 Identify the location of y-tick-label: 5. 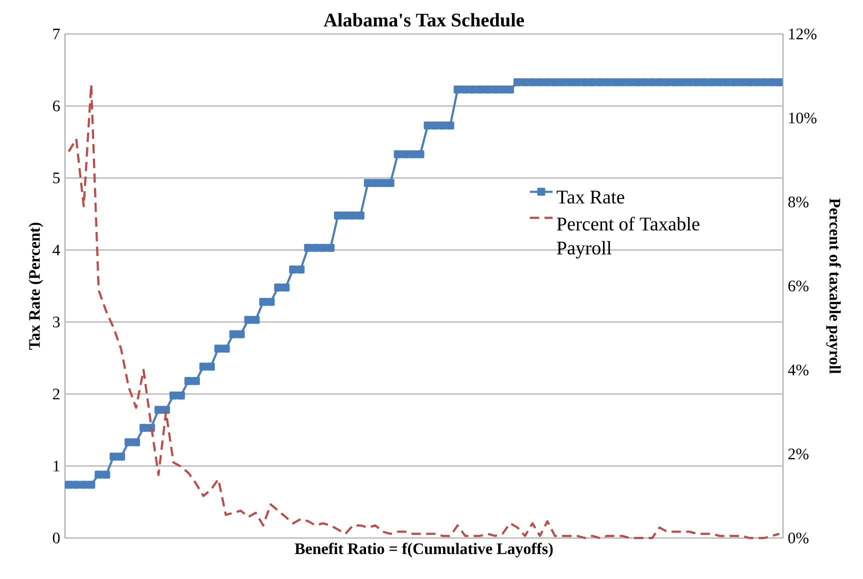
(56, 178).